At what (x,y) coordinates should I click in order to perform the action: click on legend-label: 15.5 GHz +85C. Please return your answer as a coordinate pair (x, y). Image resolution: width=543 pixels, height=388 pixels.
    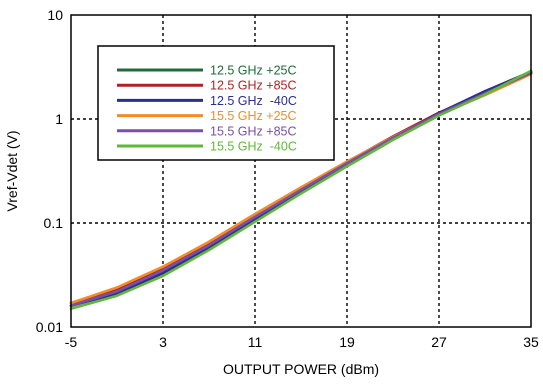
    Looking at the image, I should click on (253, 131).